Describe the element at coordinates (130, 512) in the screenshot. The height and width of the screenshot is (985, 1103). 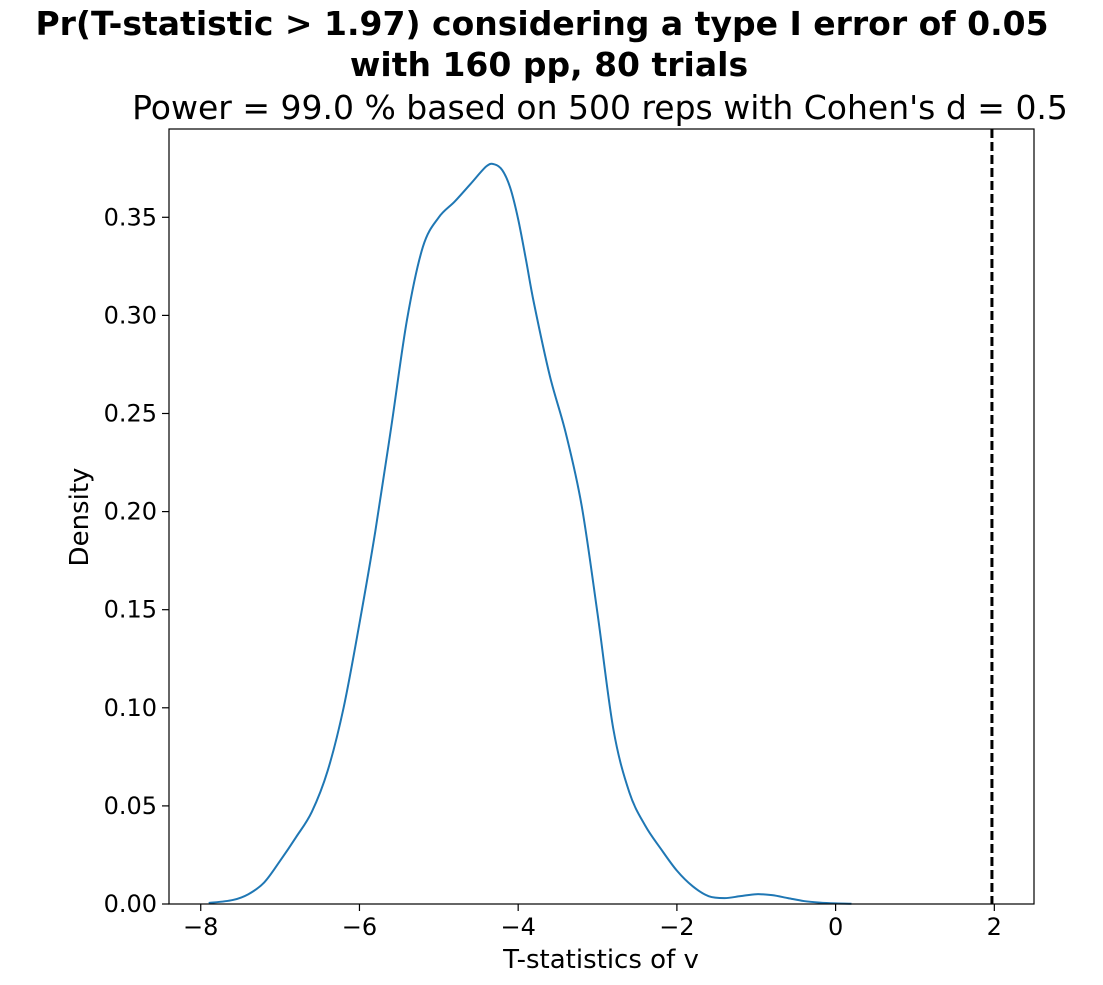
I see `y-tick-label: 0.20` at that location.